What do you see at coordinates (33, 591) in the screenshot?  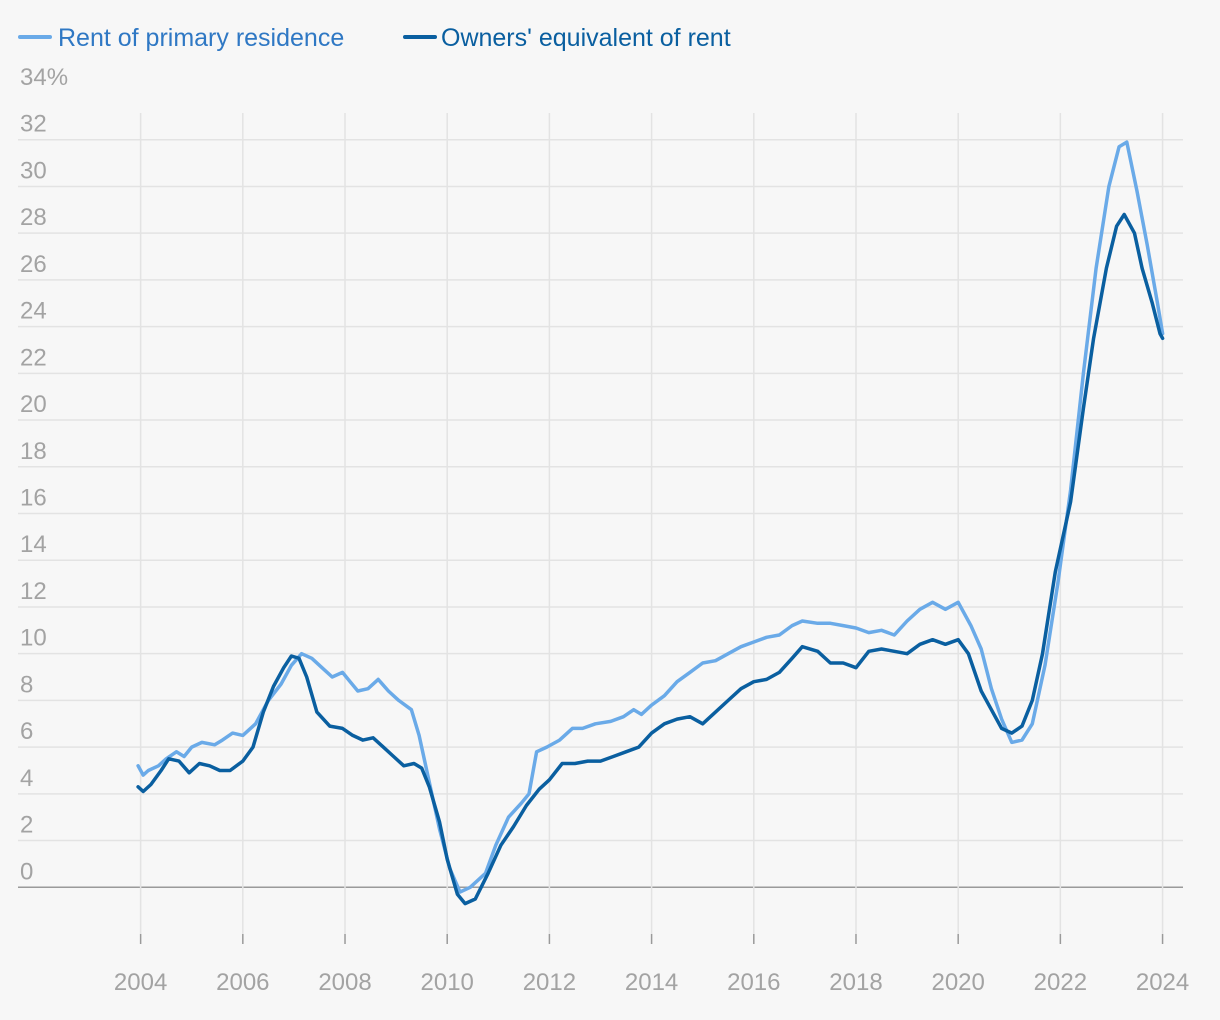 I see `y-tick-label-12: 12` at bounding box center [33, 591].